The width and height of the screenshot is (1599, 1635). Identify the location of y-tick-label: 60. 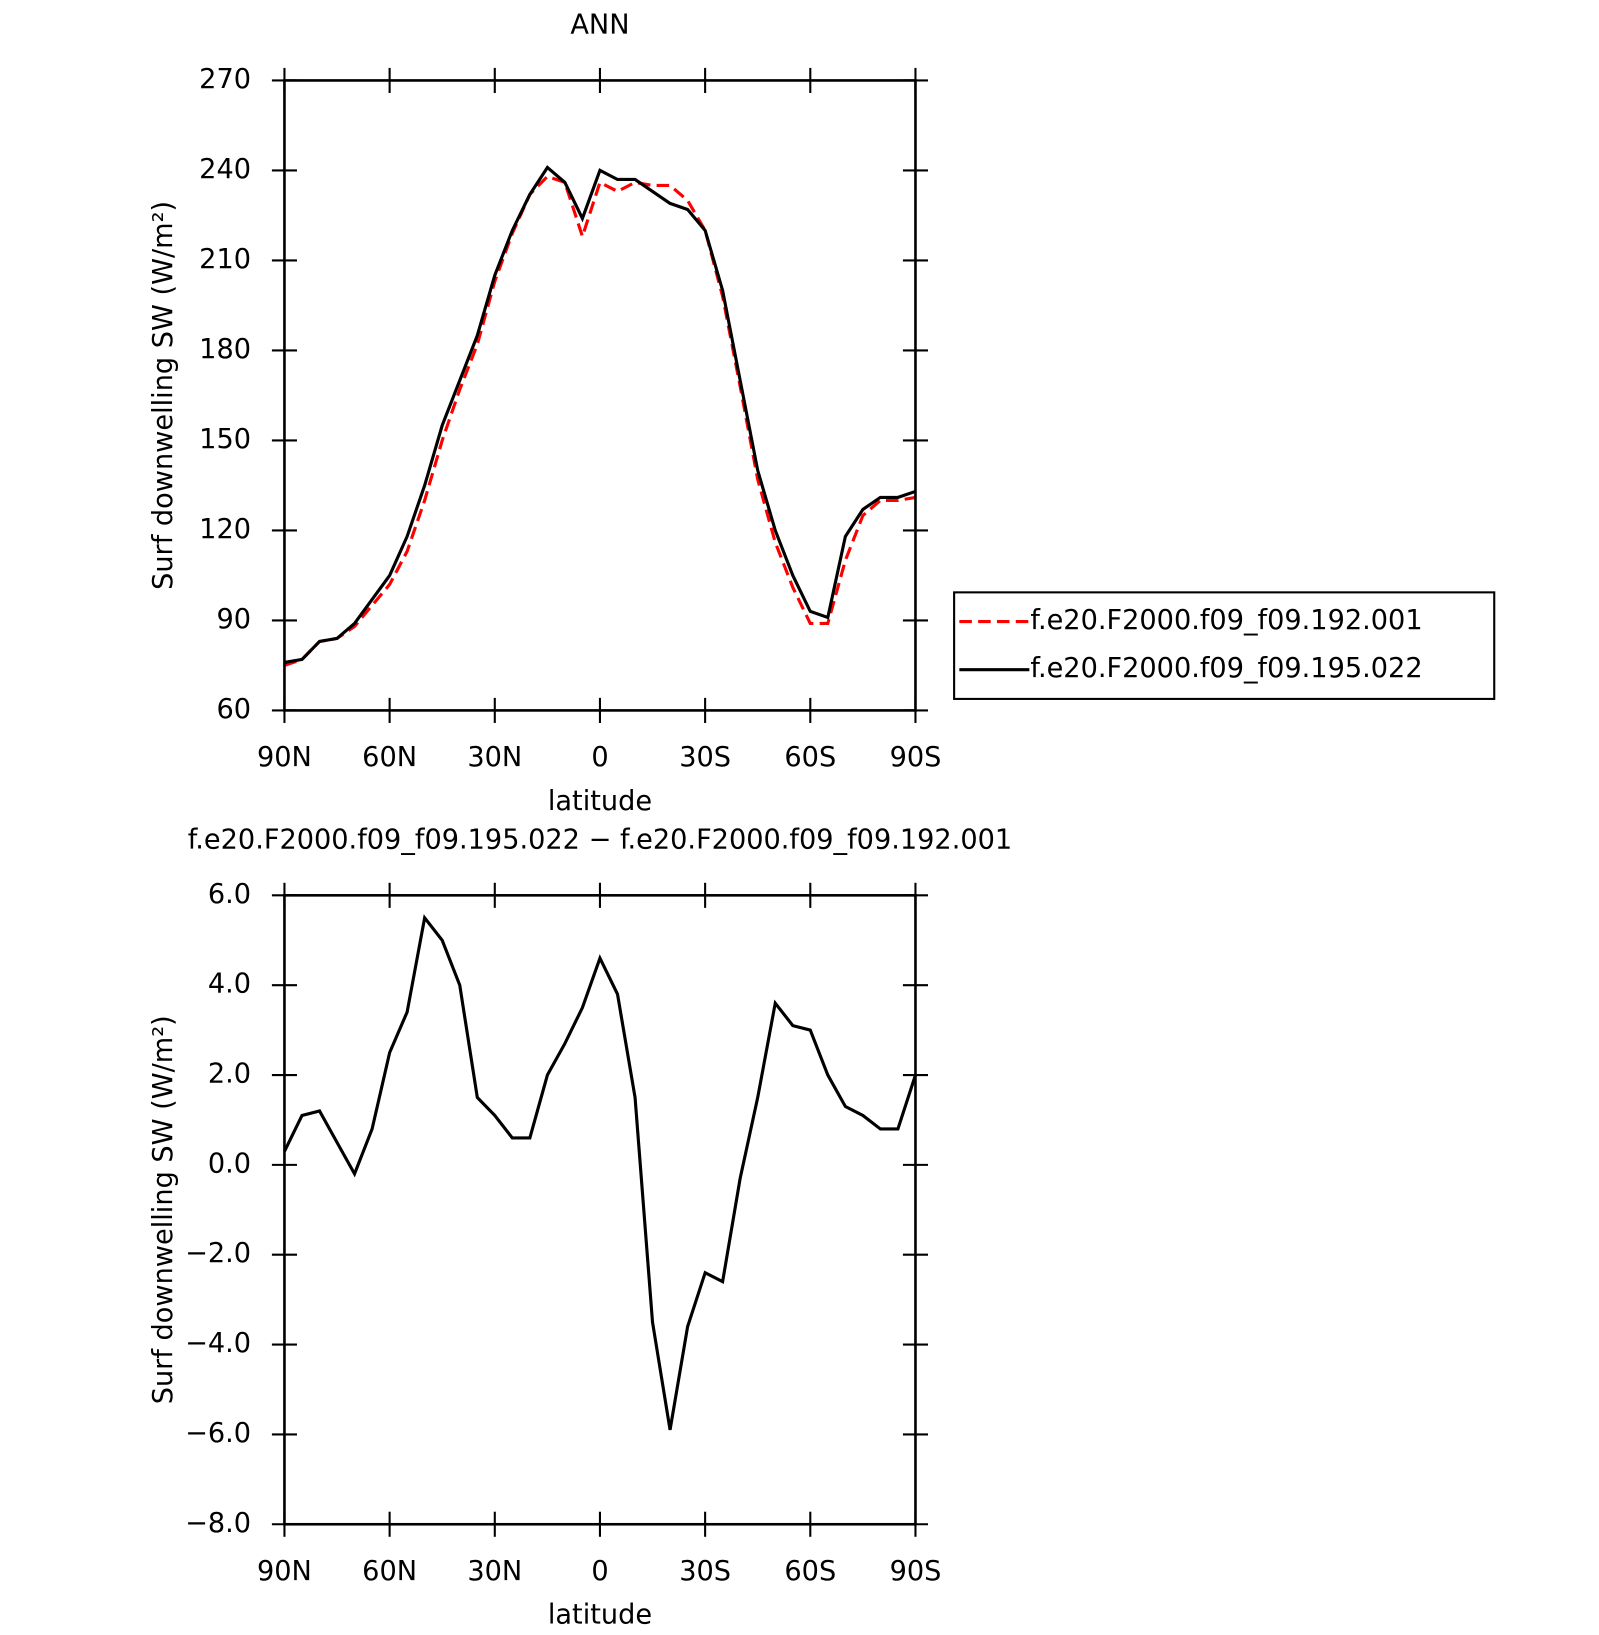
(233, 709).